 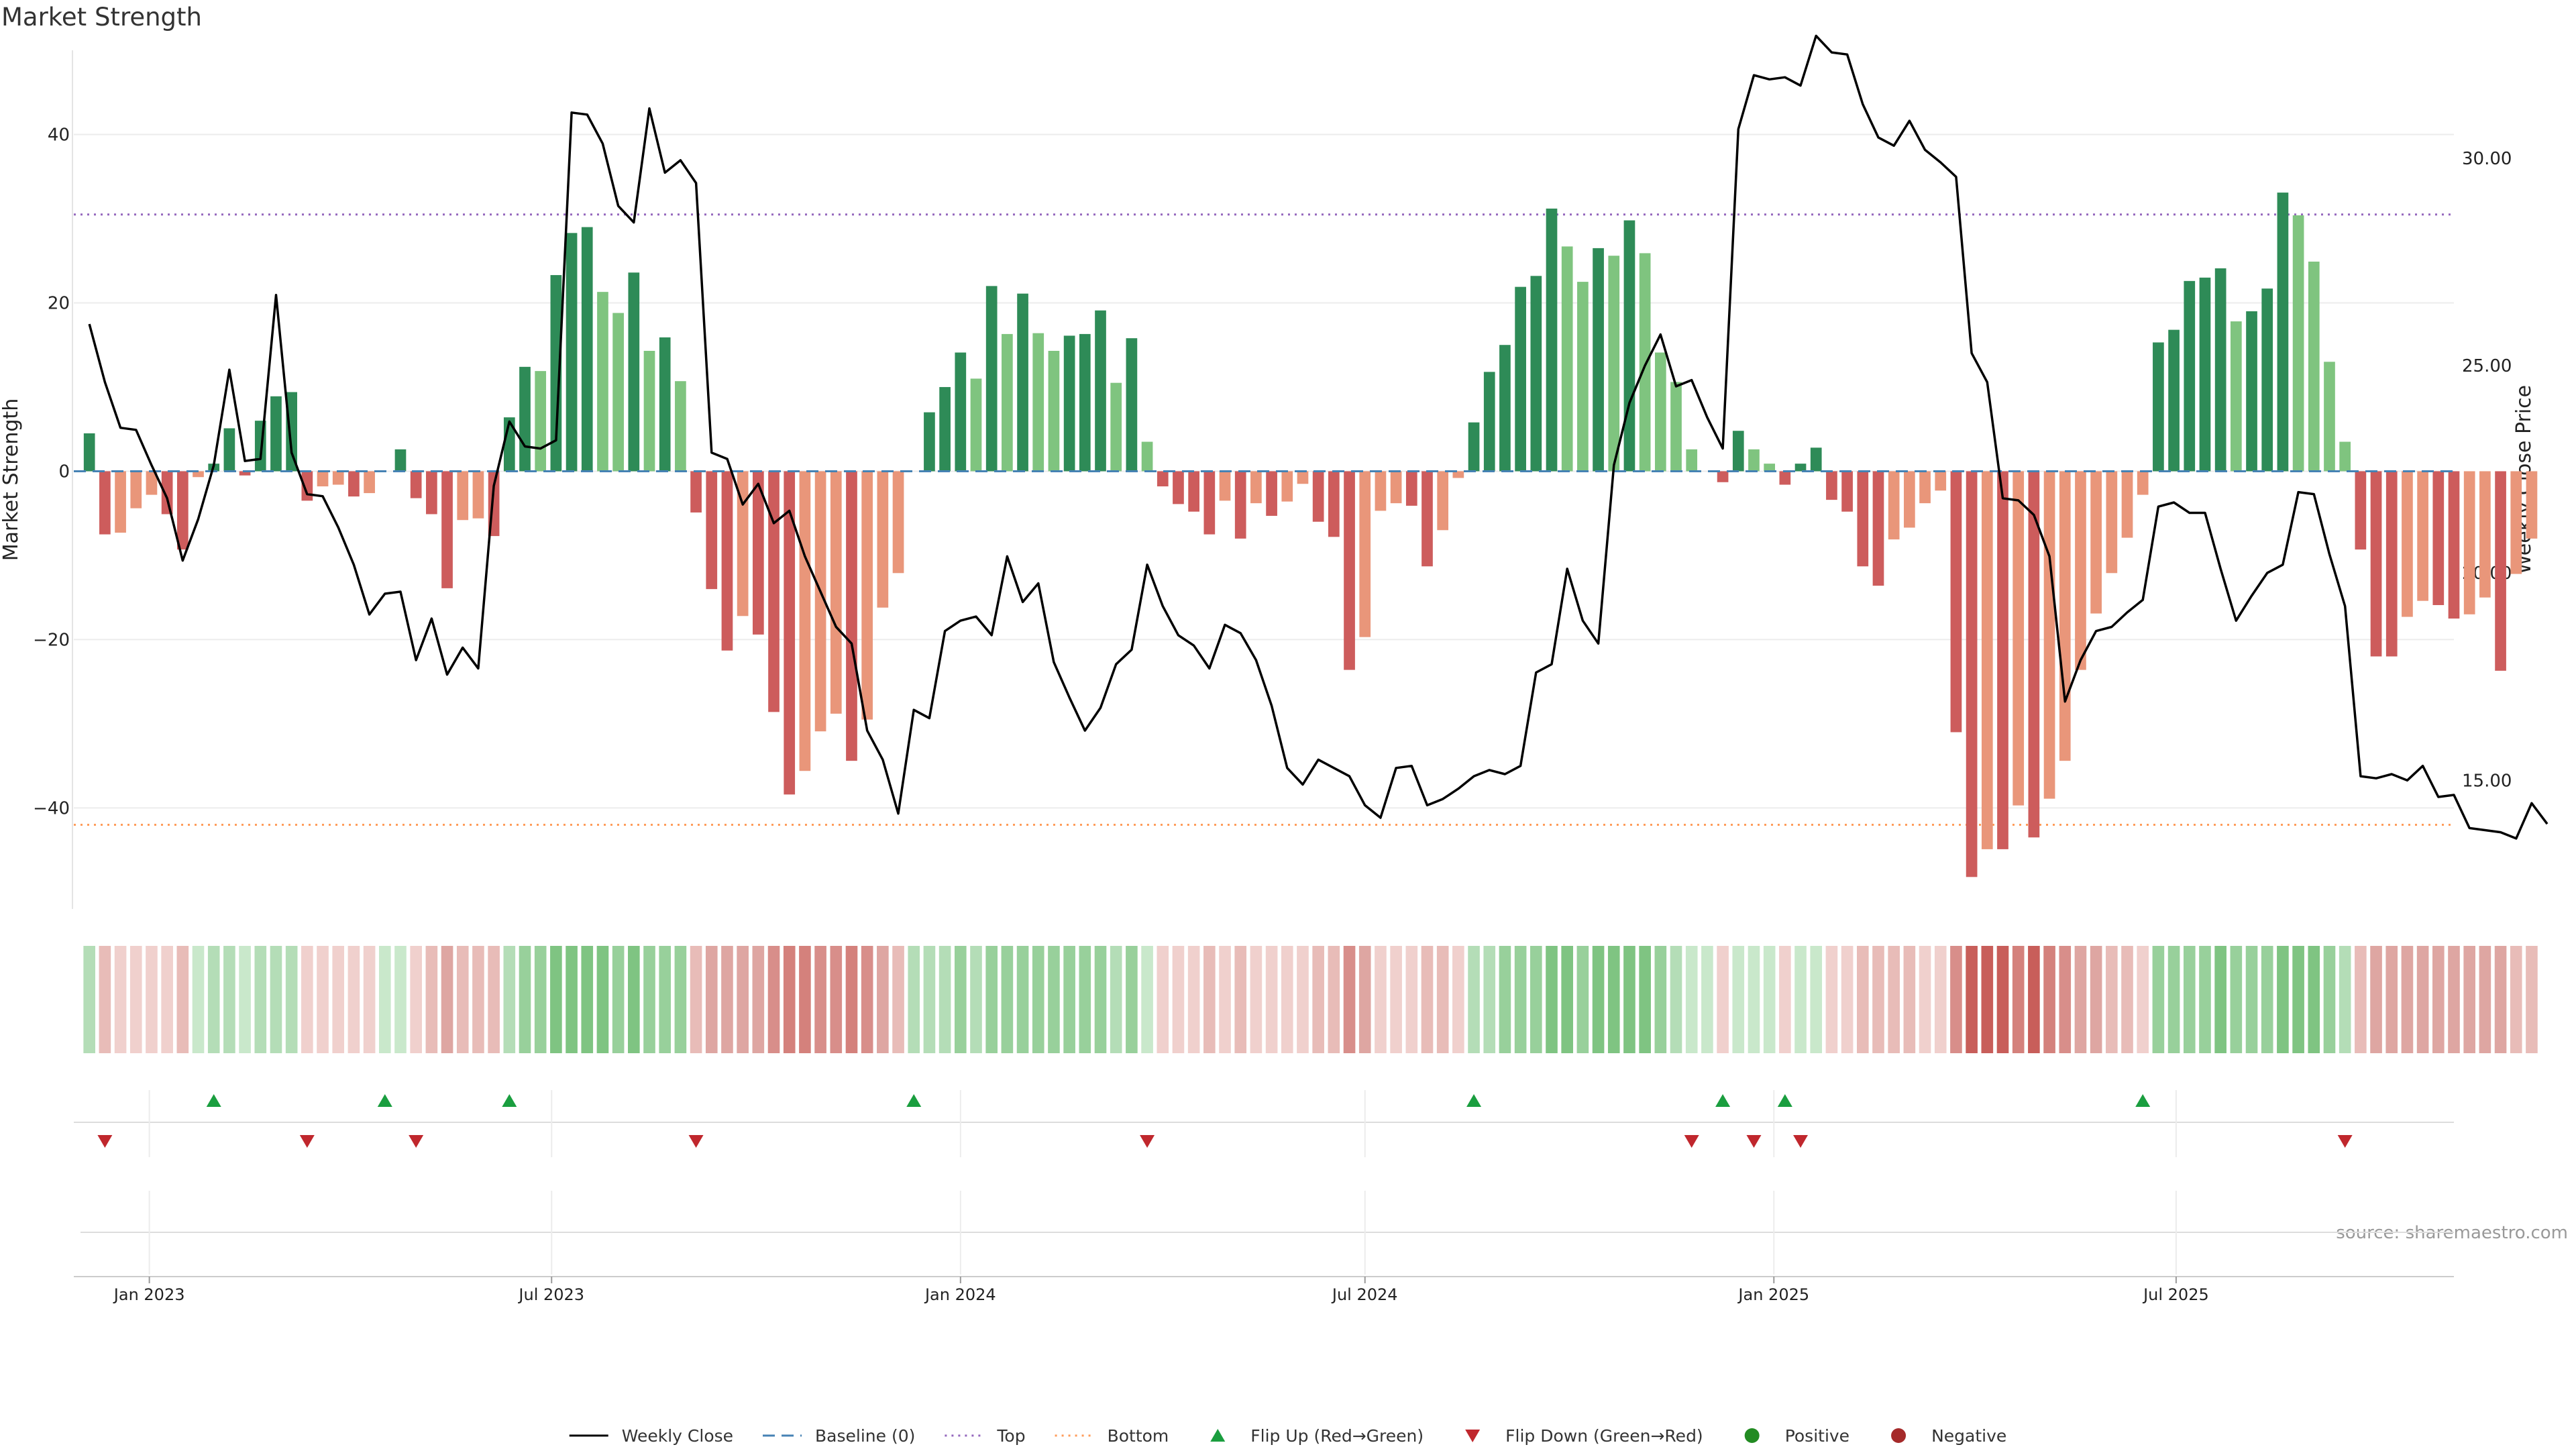 What do you see at coordinates (149, 1294) in the screenshot?
I see `date-tick-label: Jan 2023` at bounding box center [149, 1294].